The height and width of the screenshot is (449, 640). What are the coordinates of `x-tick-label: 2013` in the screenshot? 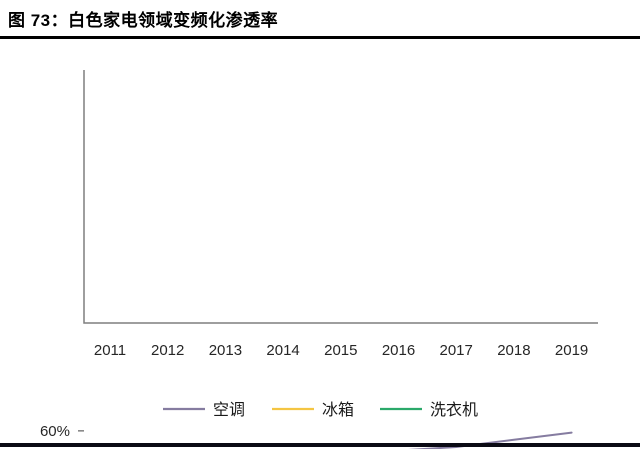 It's located at (225, 350).